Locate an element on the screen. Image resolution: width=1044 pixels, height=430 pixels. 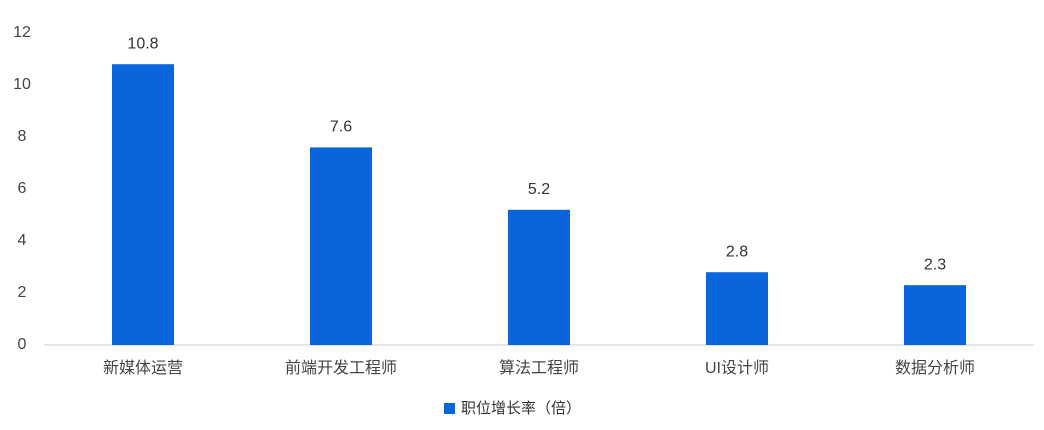
x-tick-label: 前端开发工程师 is located at coordinates (341, 368).